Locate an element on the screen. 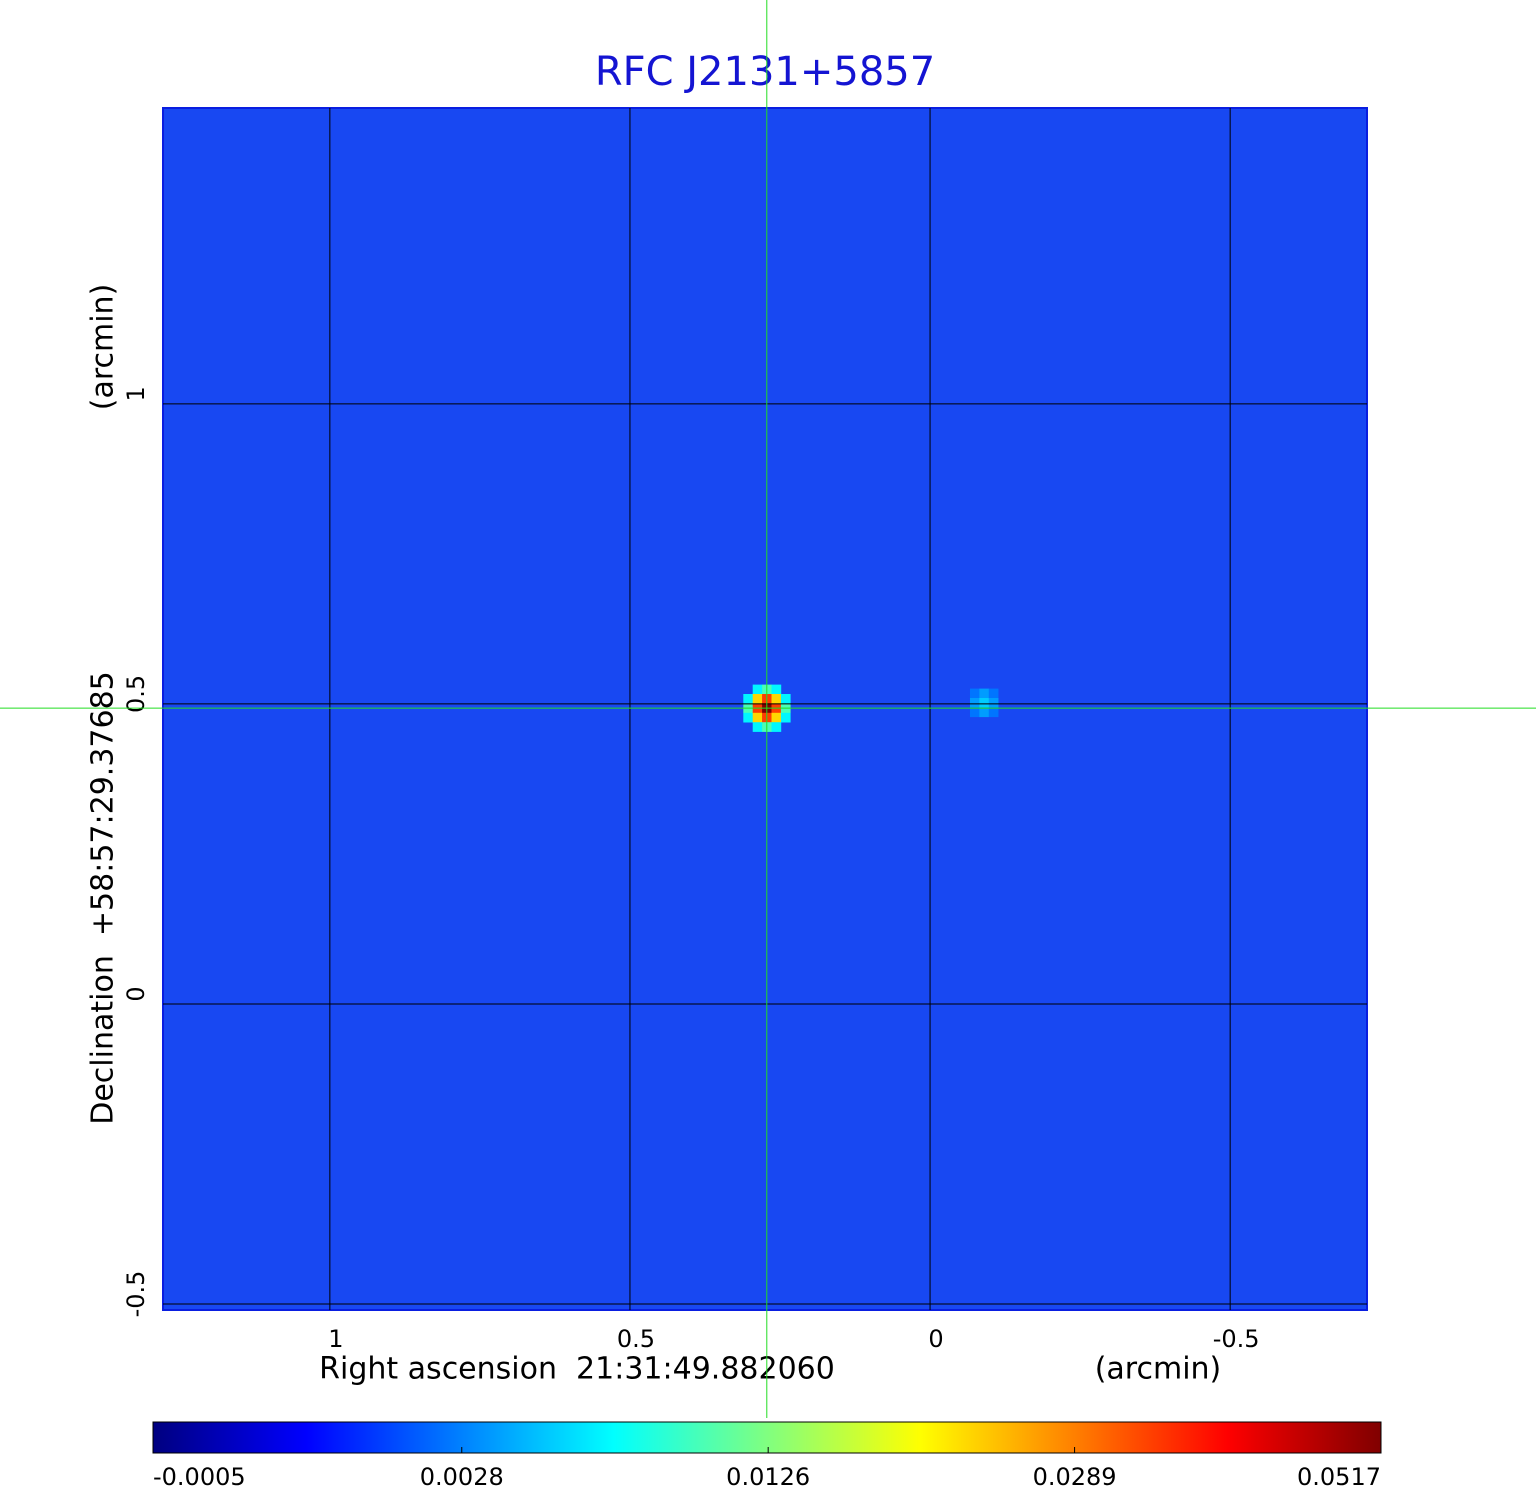 The height and width of the screenshot is (1511, 1536). x-tick-label: -0.5 is located at coordinates (1236, 1339).